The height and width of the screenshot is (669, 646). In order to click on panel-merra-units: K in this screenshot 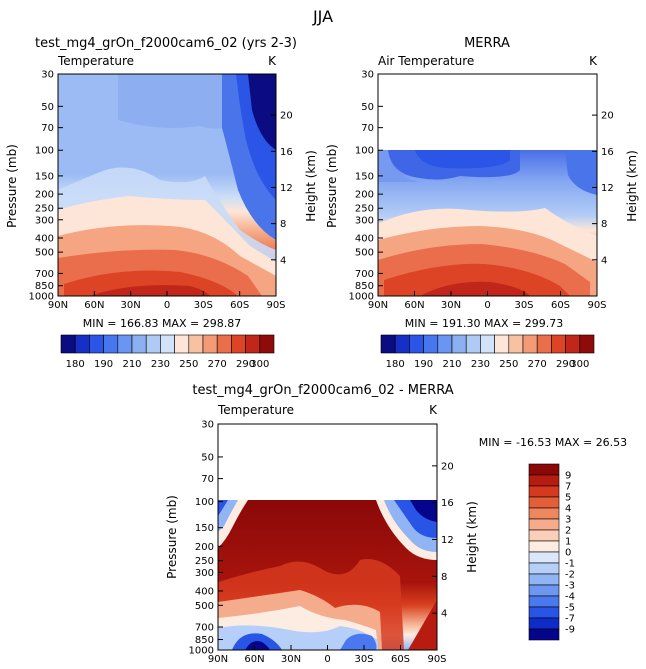, I will do `click(593, 61)`.